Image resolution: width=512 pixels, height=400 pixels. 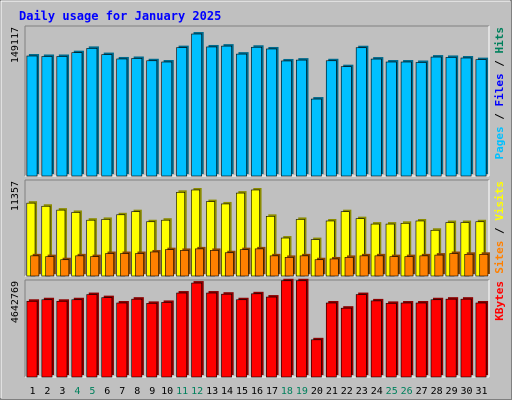 I want to click on chart-title: Daily usage for January 2025, so click(x=120, y=16).